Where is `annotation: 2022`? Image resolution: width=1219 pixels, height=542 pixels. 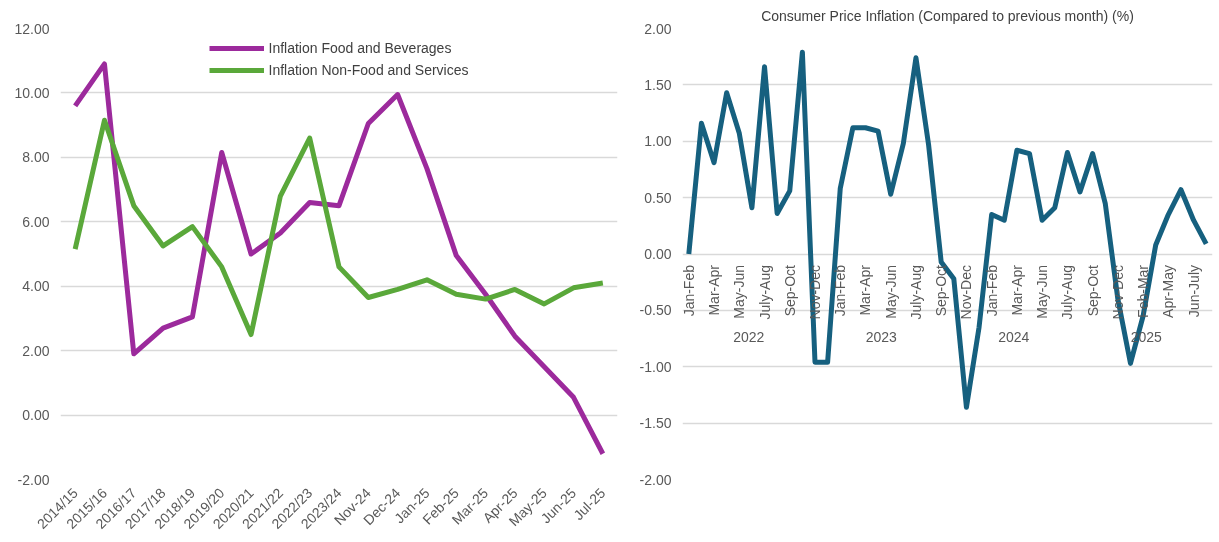
annotation: 2022 is located at coordinates (749, 337).